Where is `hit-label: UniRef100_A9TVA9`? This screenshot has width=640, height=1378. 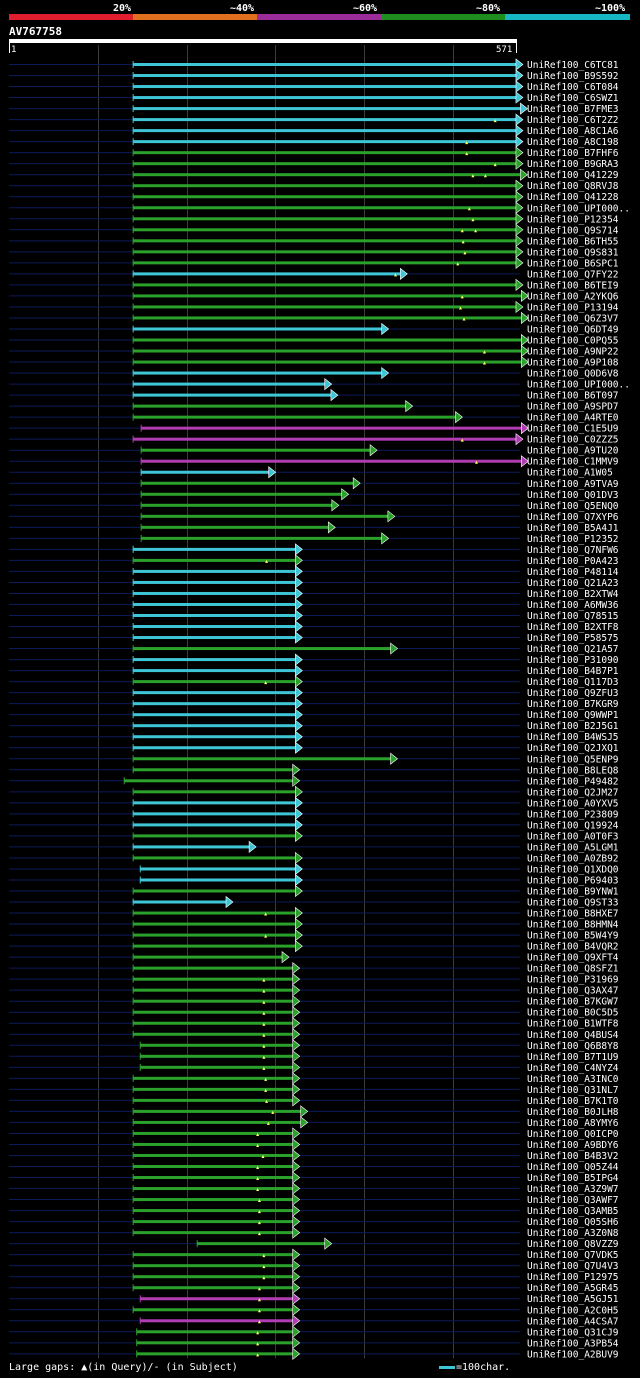 hit-label: UniRef100_A9TVA9 is located at coordinates (573, 484).